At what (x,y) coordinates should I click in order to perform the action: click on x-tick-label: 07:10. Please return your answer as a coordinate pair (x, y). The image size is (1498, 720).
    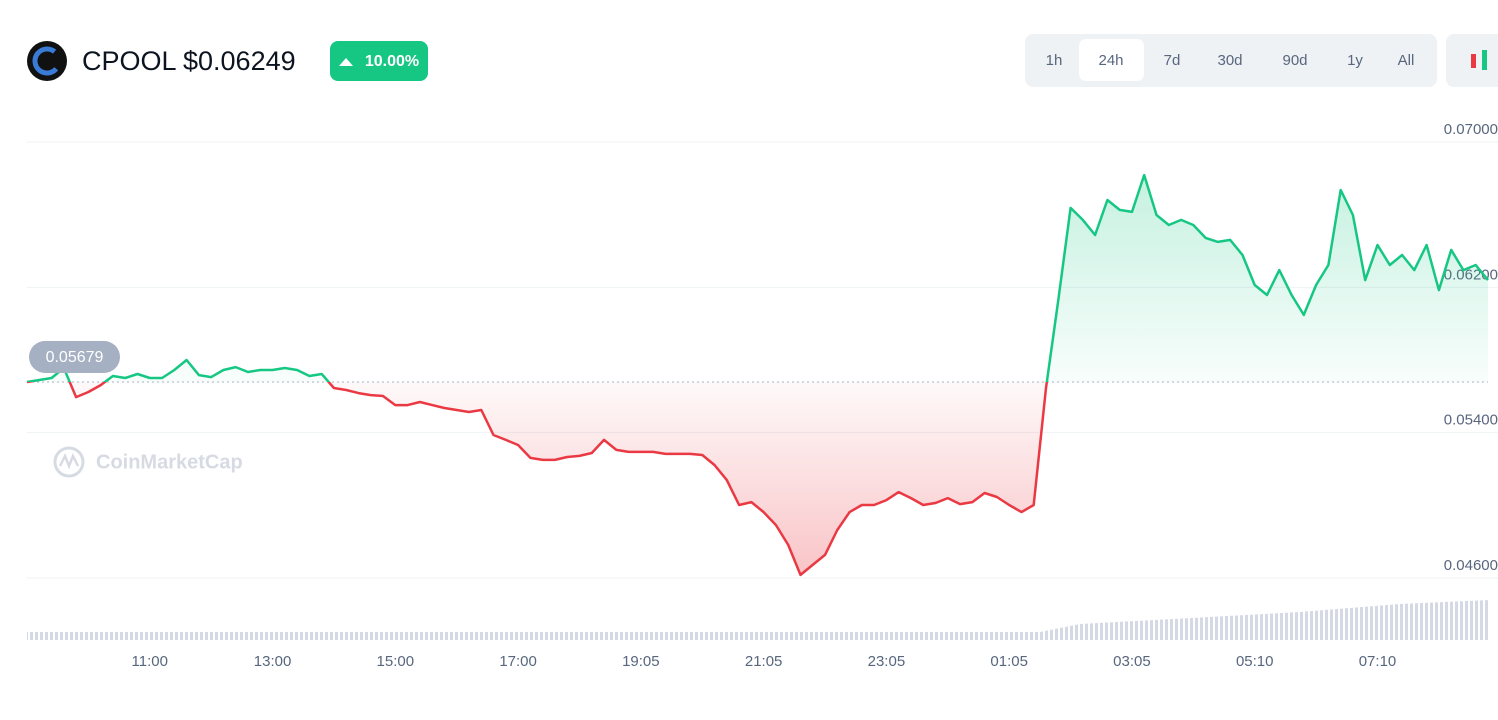
    Looking at the image, I should click on (1378, 661).